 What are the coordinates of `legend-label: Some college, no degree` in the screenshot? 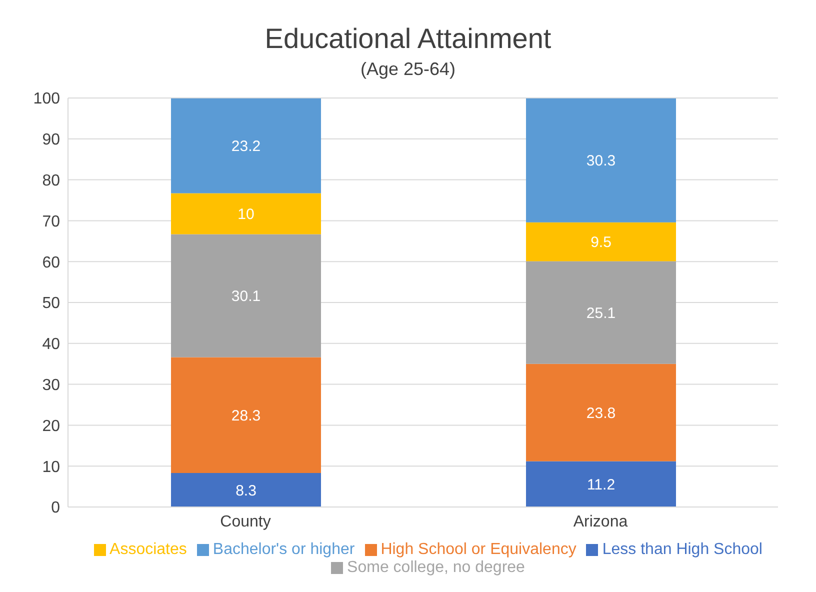 It's located at (436, 567).